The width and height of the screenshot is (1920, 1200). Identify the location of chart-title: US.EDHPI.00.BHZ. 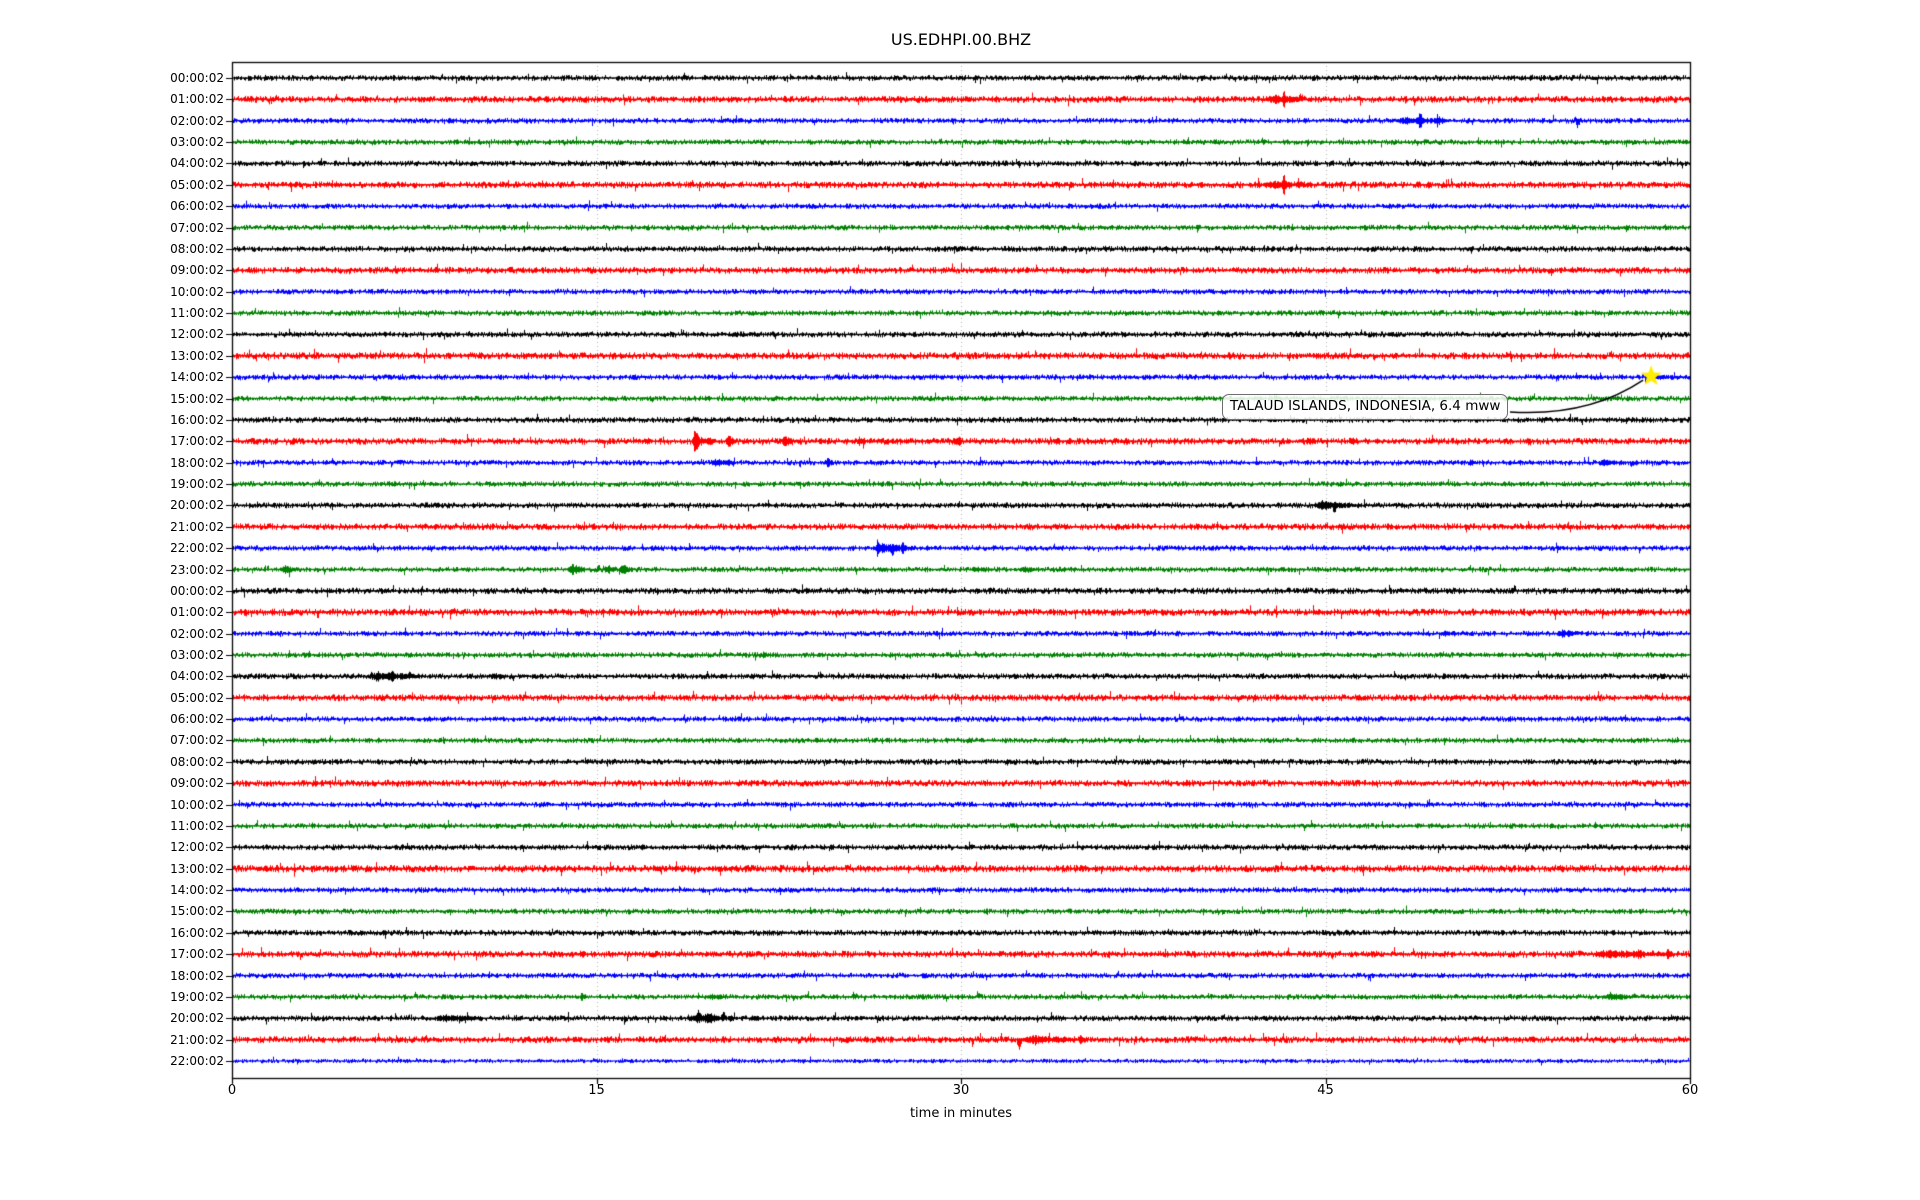
(961, 39).